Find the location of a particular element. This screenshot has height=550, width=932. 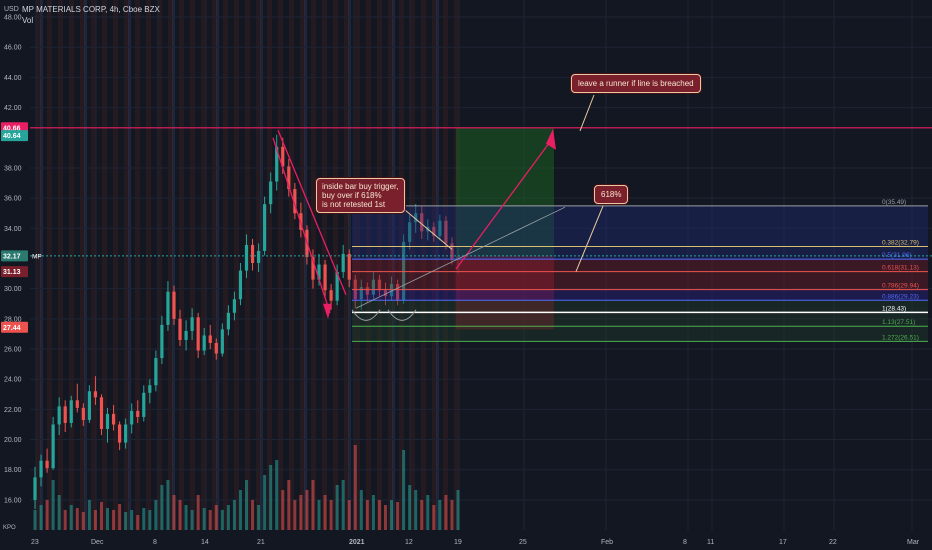

fib-note-connector is located at coordinates (589, 238).